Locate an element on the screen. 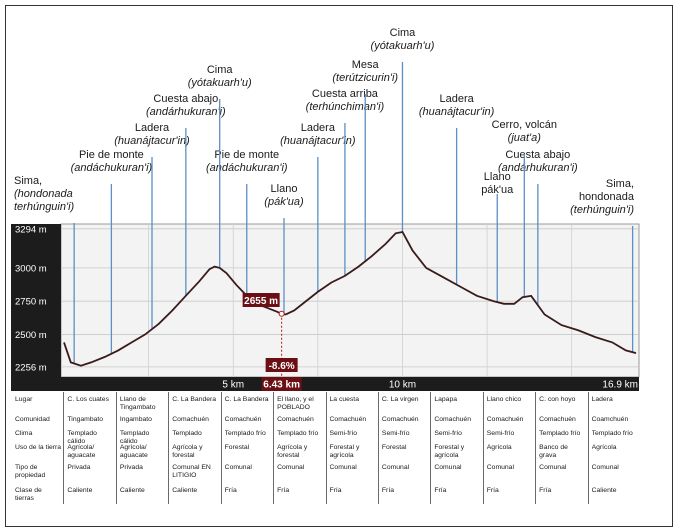  grade-label-box is located at coordinates (281, 365).